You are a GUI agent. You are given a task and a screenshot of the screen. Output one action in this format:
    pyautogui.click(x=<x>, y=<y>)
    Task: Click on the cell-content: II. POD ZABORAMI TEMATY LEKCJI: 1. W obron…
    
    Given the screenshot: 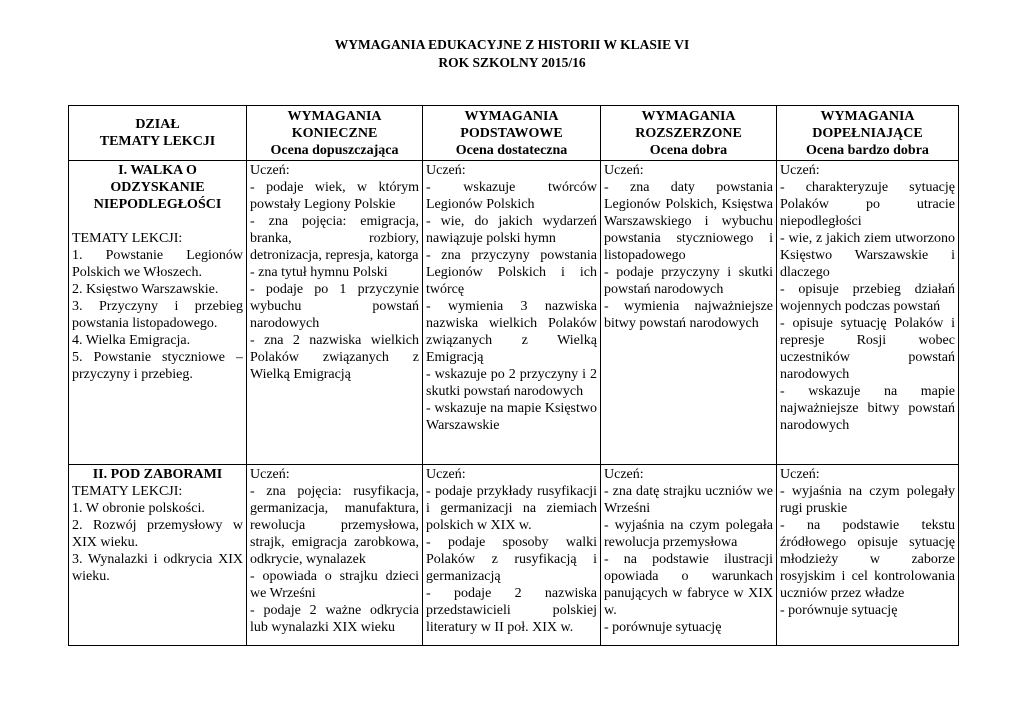 What is the action you would take?
    pyautogui.click(x=157, y=555)
    